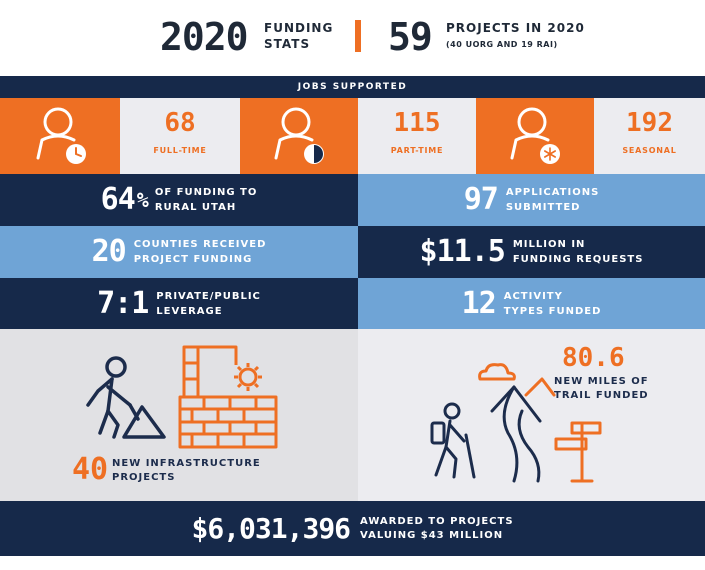 Image resolution: width=705 pixels, height=570 pixels. What do you see at coordinates (601, 395) in the screenshot?
I see `trails-line2: Trail Funded` at bounding box center [601, 395].